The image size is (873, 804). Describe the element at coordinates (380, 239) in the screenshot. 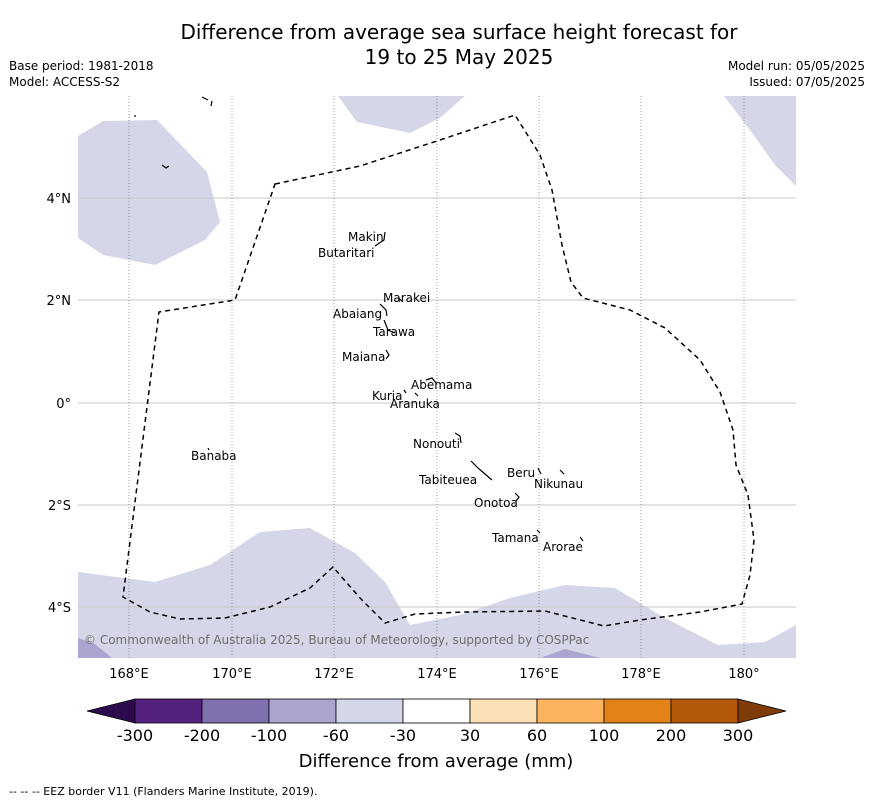

I see `island-outline-butaritari` at that location.